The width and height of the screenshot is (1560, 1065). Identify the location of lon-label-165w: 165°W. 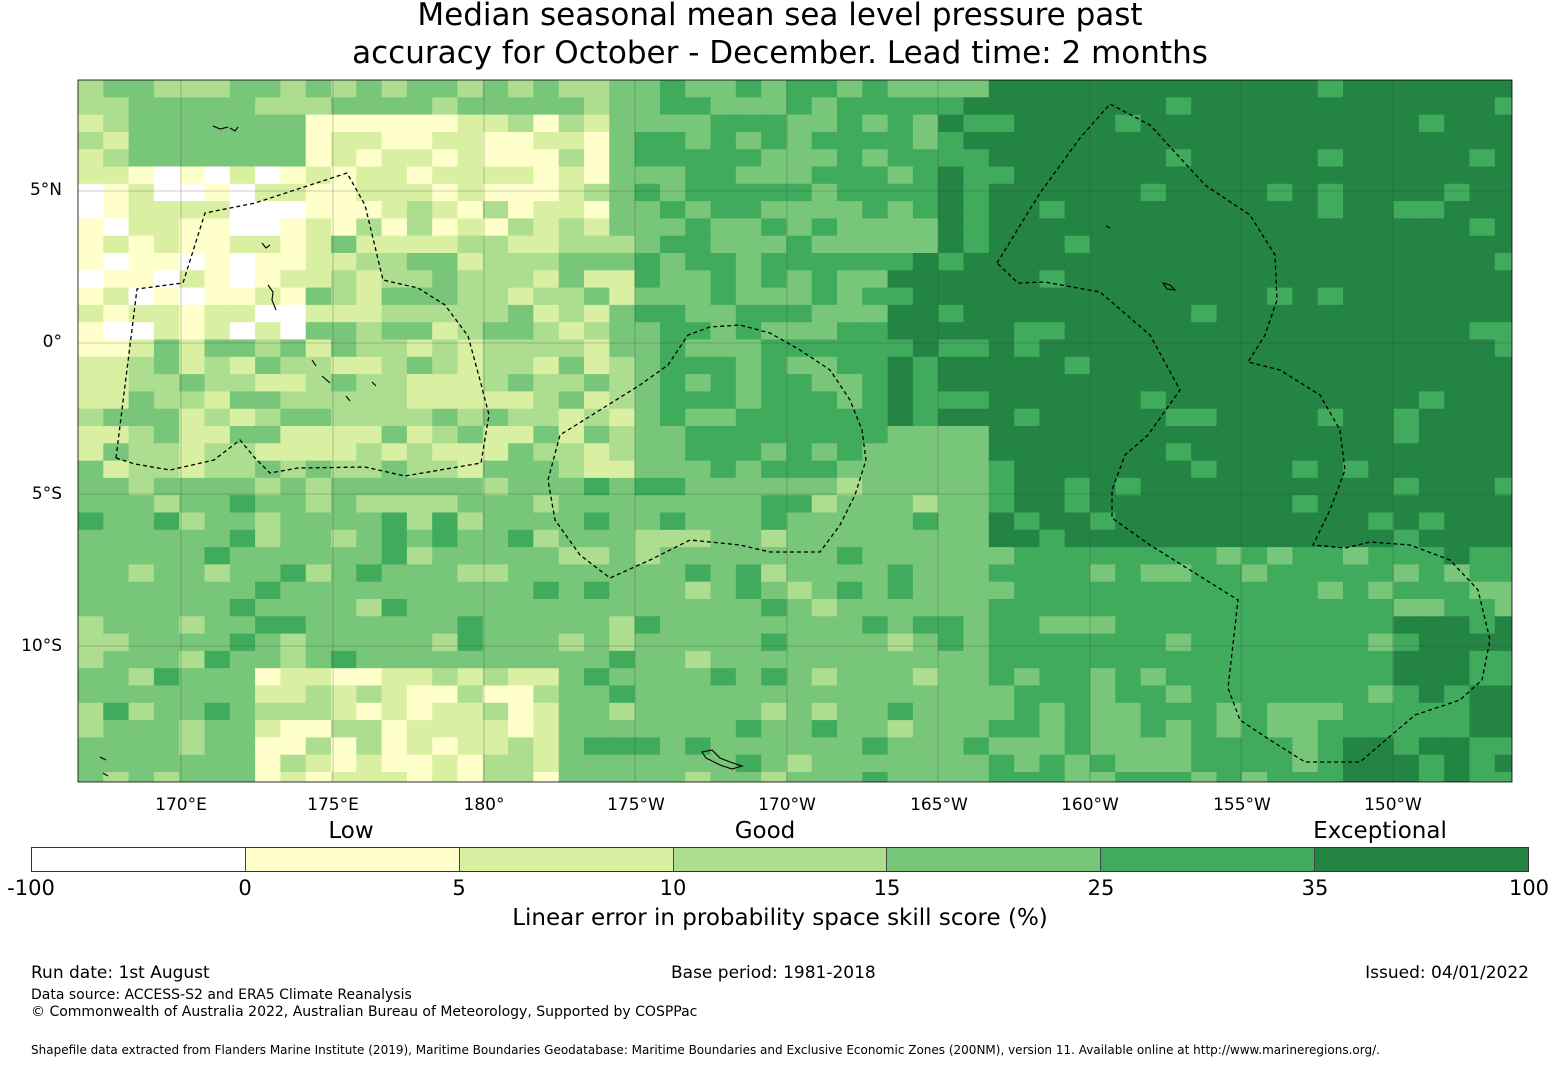
(939, 805).